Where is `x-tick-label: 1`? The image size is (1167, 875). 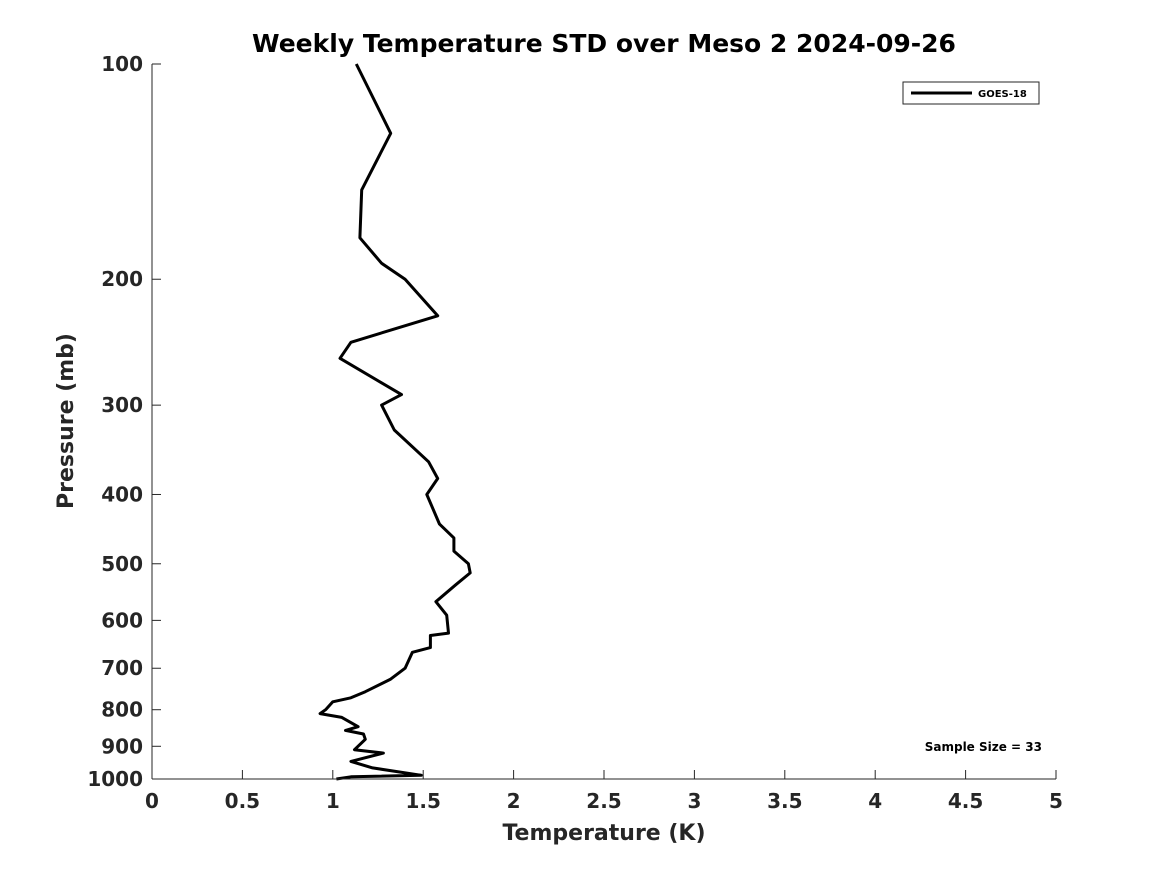 x-tick-label: 1 is located at coordinates (333, 801).